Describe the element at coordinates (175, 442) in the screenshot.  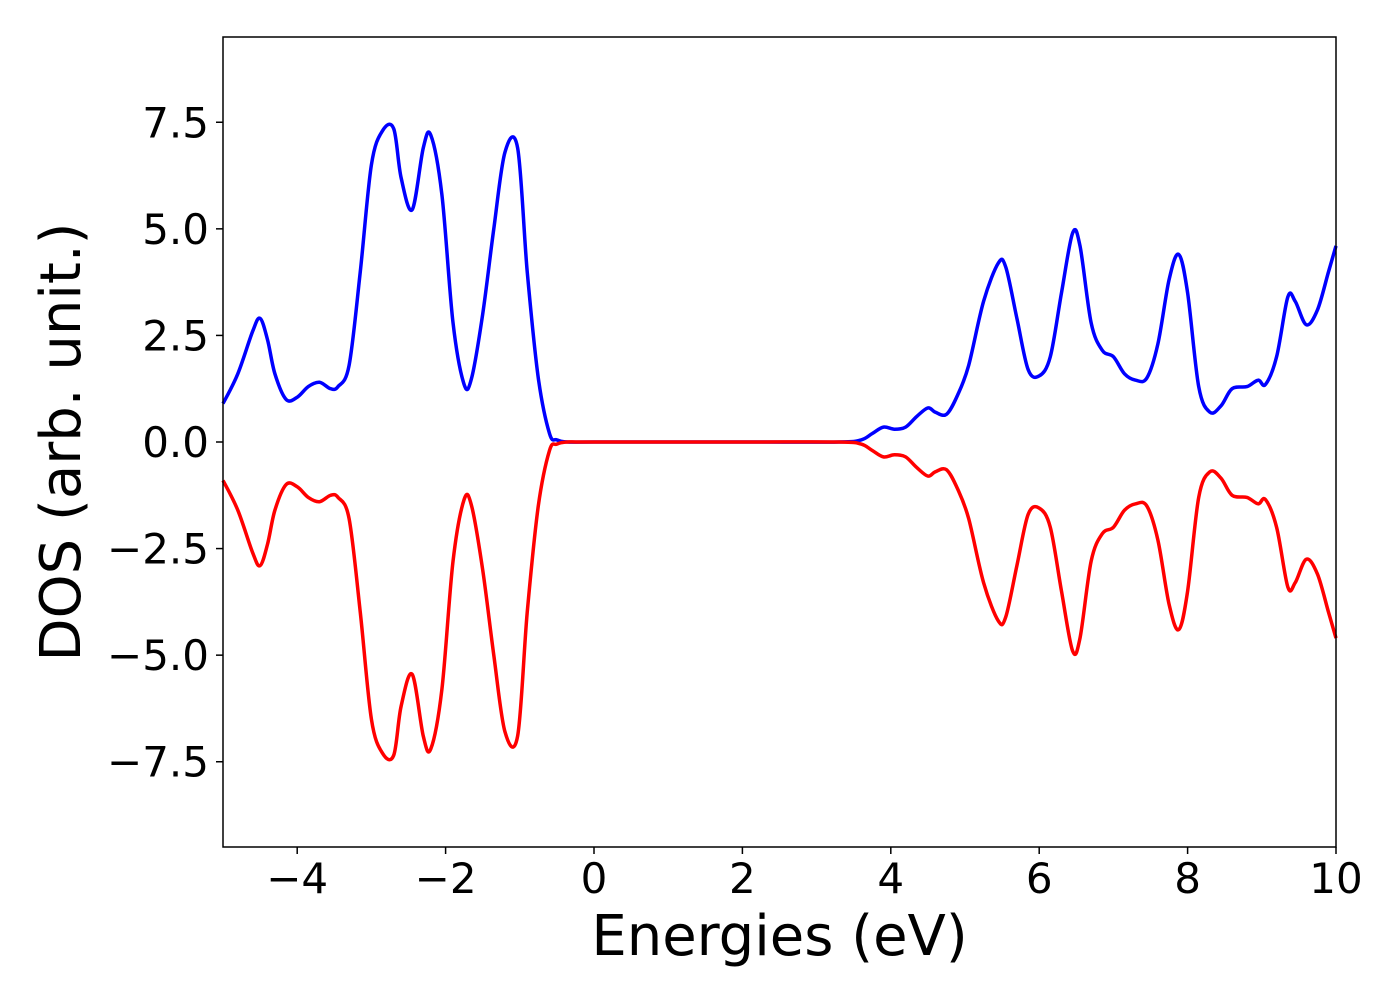
I see `y-tick-label: 0.0` at that location.